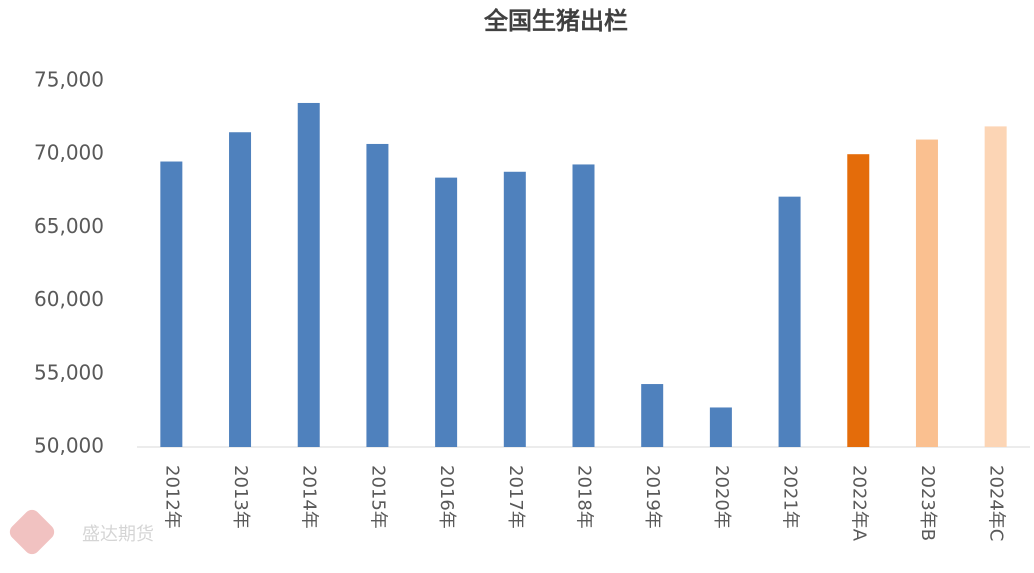  Describe the element at coordinates (555, 21) in the screenshot. I see `chart-title: 全国生猪出栏` at that location.